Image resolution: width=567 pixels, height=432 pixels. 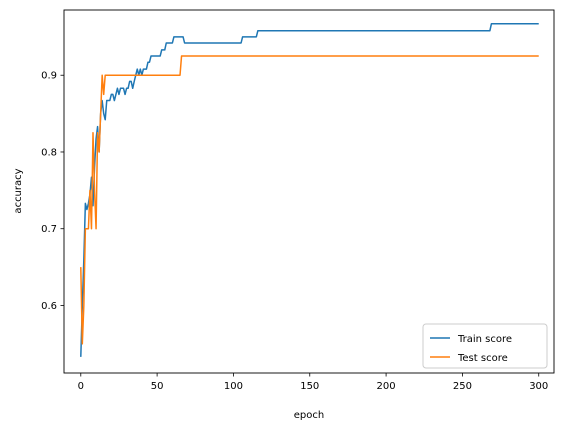 What do you see at coordinates (49, 76) in the screenshot?
I see `y-tick-label: 0.9` at bounding box center [49, 76].